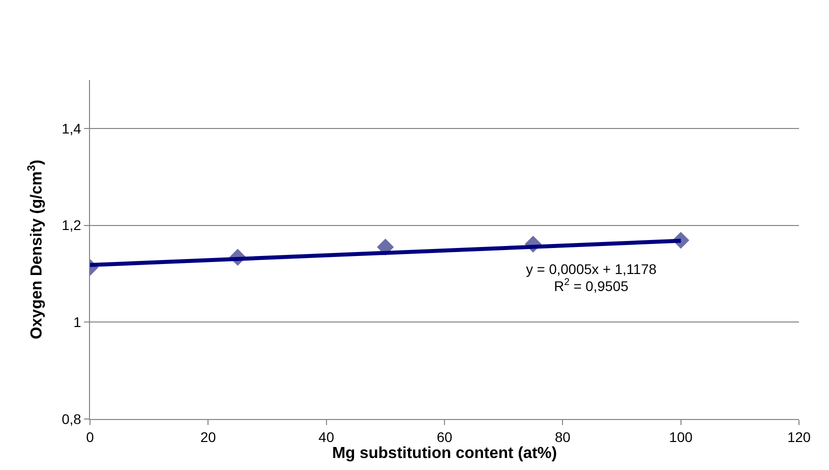 The width and height of the screenshot is (829, 470). Describe the element at coordinates (444, 436) in the screenshot. I see `x-tick-label: 60` at that location.